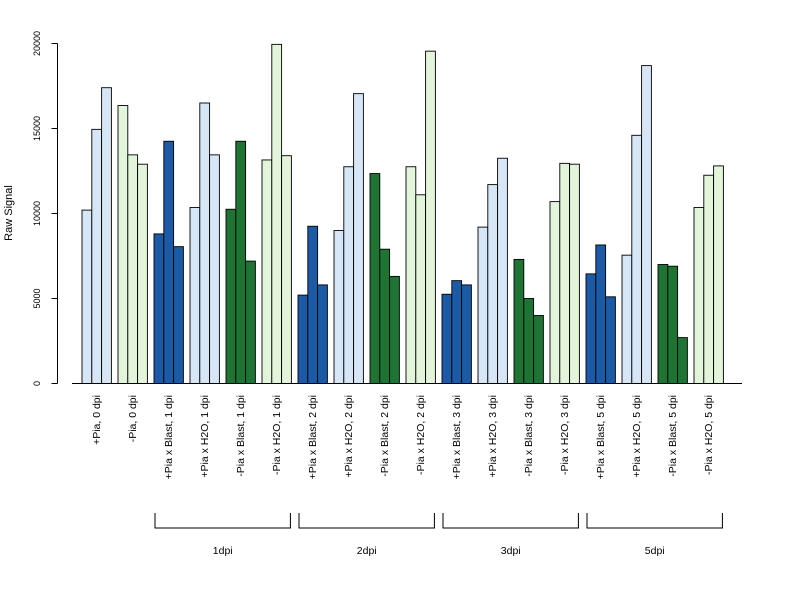 Image resolution: width=800 pixels, height=600 pixels. I want to click on x-tick-label: -Pia x H2O, 3 dpi, so click(565, 435).